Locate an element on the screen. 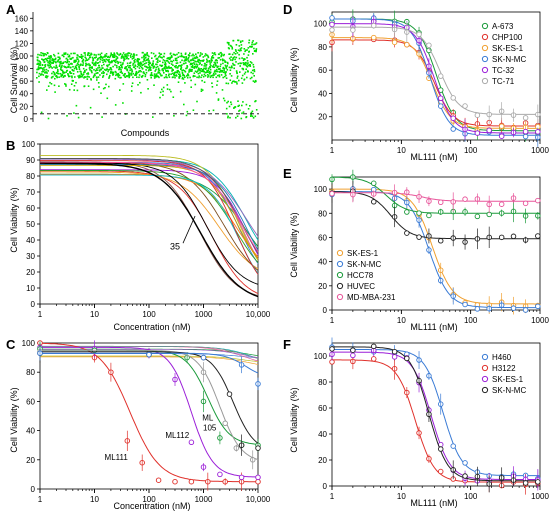 The height and width of the screenshot is (513, 550). y-tick-label: 70 is located at coordinates (30, 192).